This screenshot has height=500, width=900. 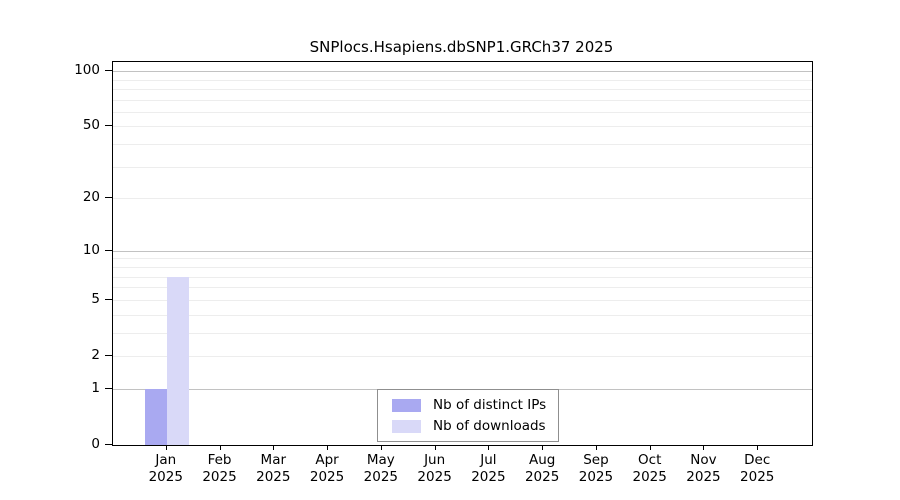 I want to click on x-tick-label: Aug 2025, so click(x=542, y=469).